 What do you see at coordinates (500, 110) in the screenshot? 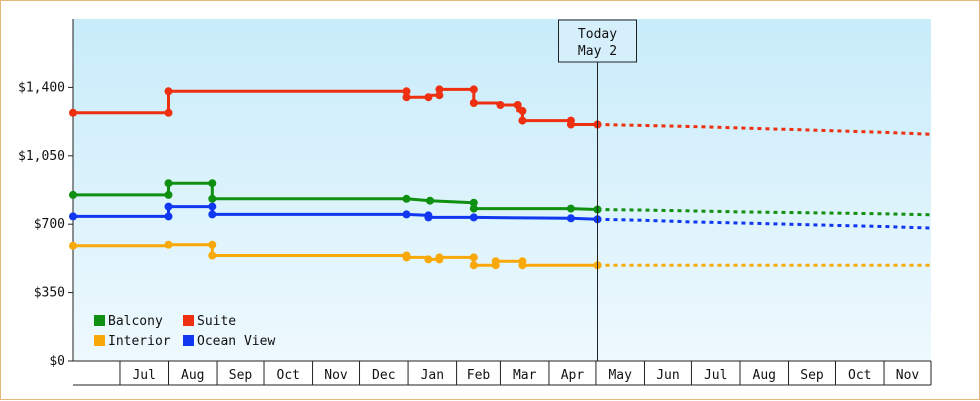
I see `series-suite` at bounding box center [500, 110].